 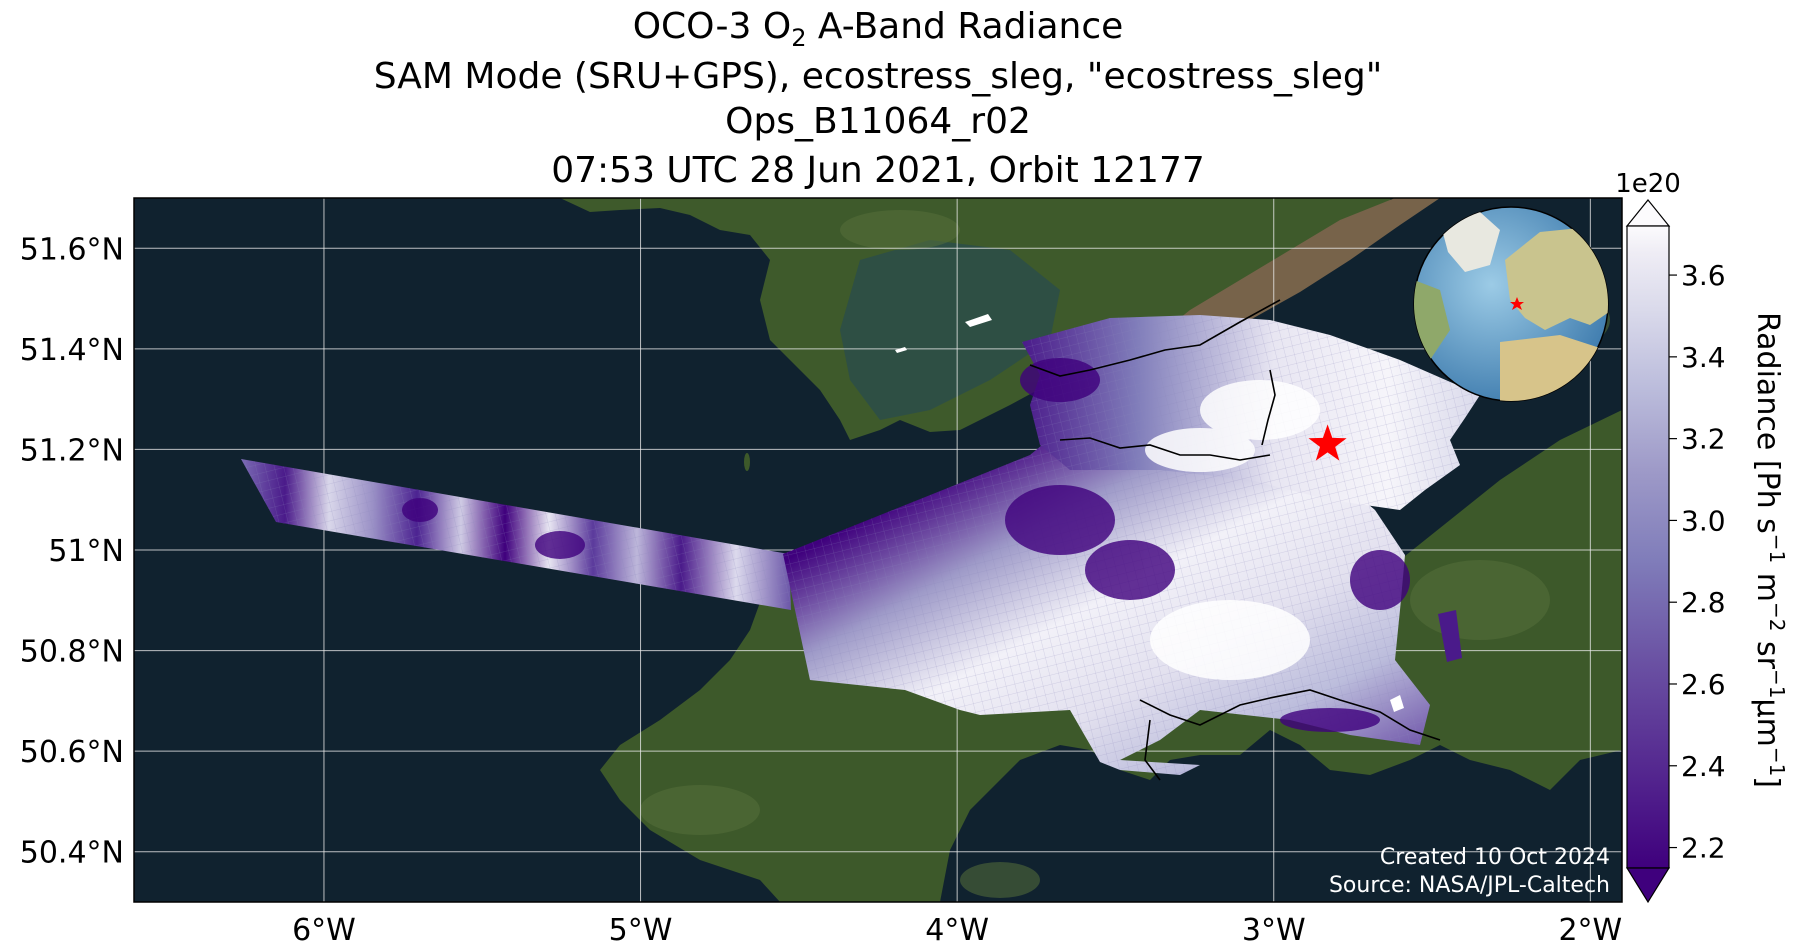 I want to click on colorbar-tick-label: 3.4, so click(x=1703, y=357).